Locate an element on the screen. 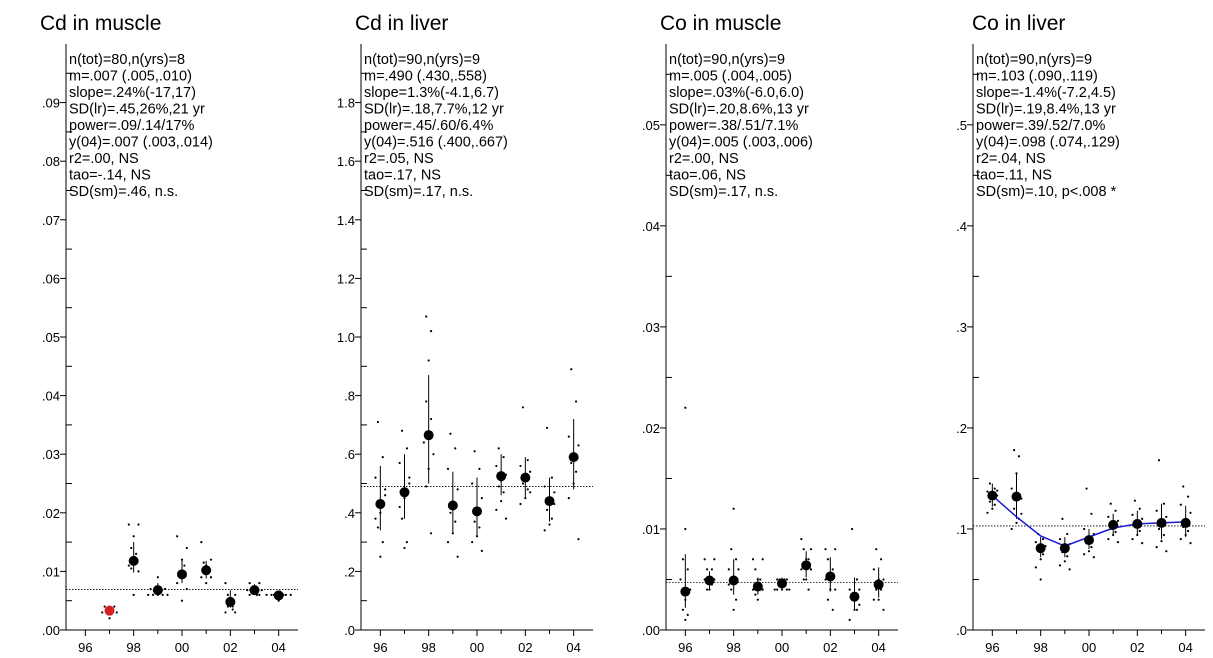  y-tick-label: .2 is located at coordinates (349, 571).